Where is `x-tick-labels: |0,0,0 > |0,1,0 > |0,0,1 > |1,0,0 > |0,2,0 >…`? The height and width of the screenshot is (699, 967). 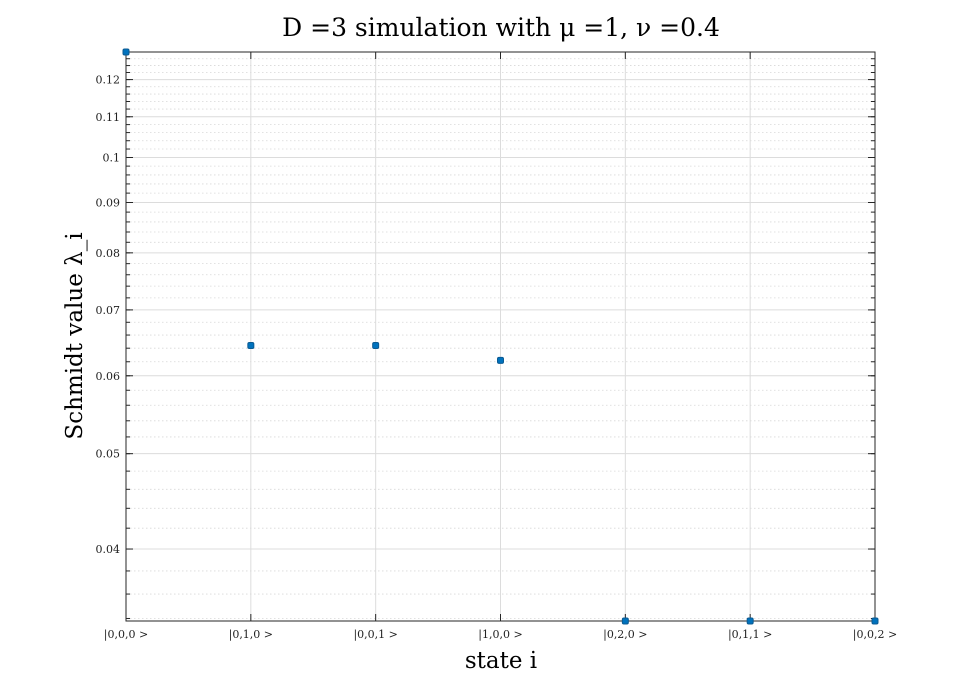 x-tick-labels: |0,0,0 > |0,1,0 > |0,0,1 > |1,0,0 > |0,2,0 >… is located at coordinates (500, 635).